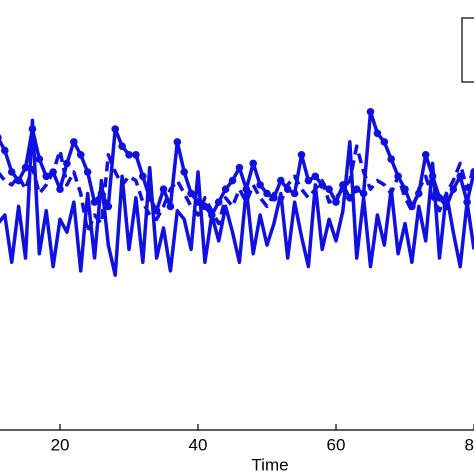  What do you see at coordinates (336, 444) in the screenshot?
I see `x-tick-label: 60` at bounding box center [336, 444].